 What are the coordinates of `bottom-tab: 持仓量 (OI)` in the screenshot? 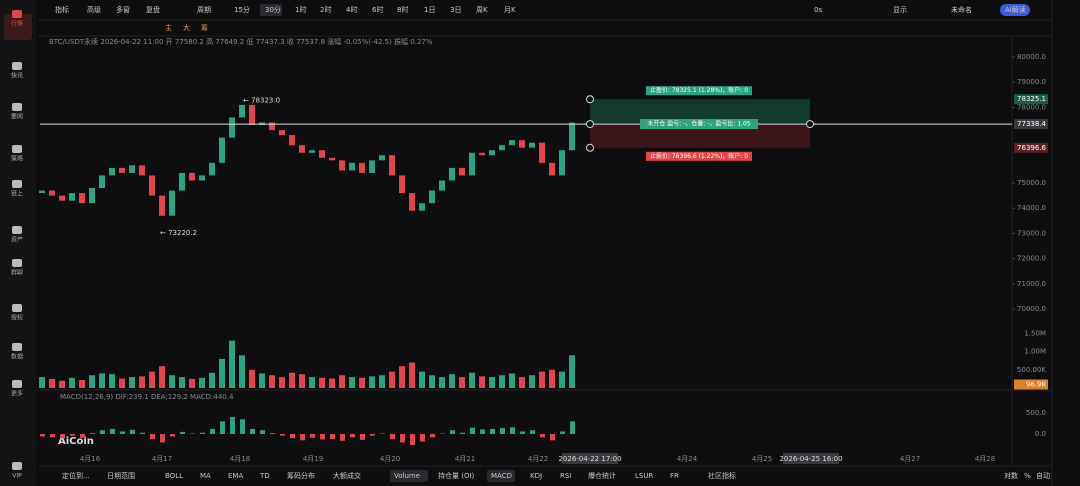 It's located at (456, 475).